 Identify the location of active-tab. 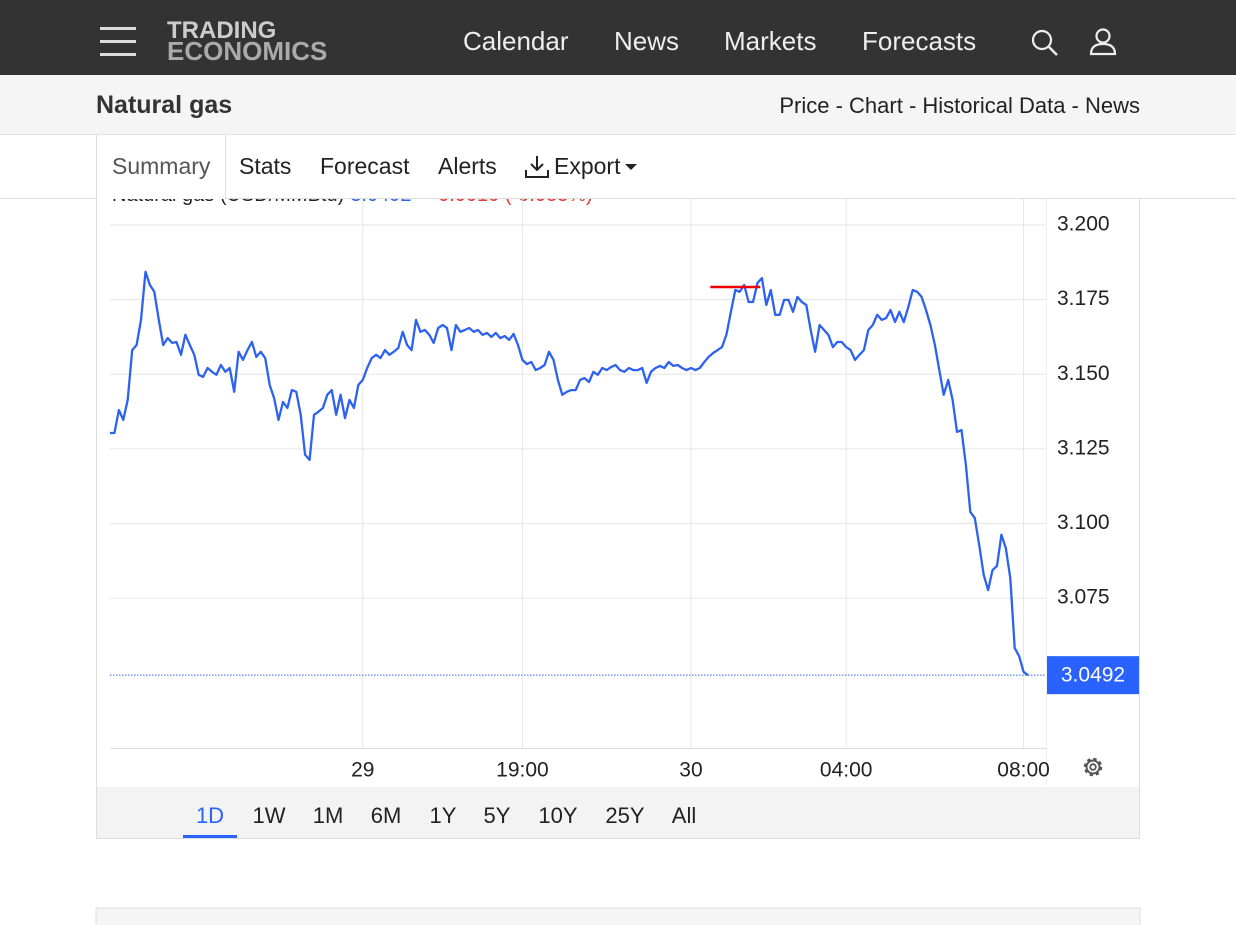
(161, 167).